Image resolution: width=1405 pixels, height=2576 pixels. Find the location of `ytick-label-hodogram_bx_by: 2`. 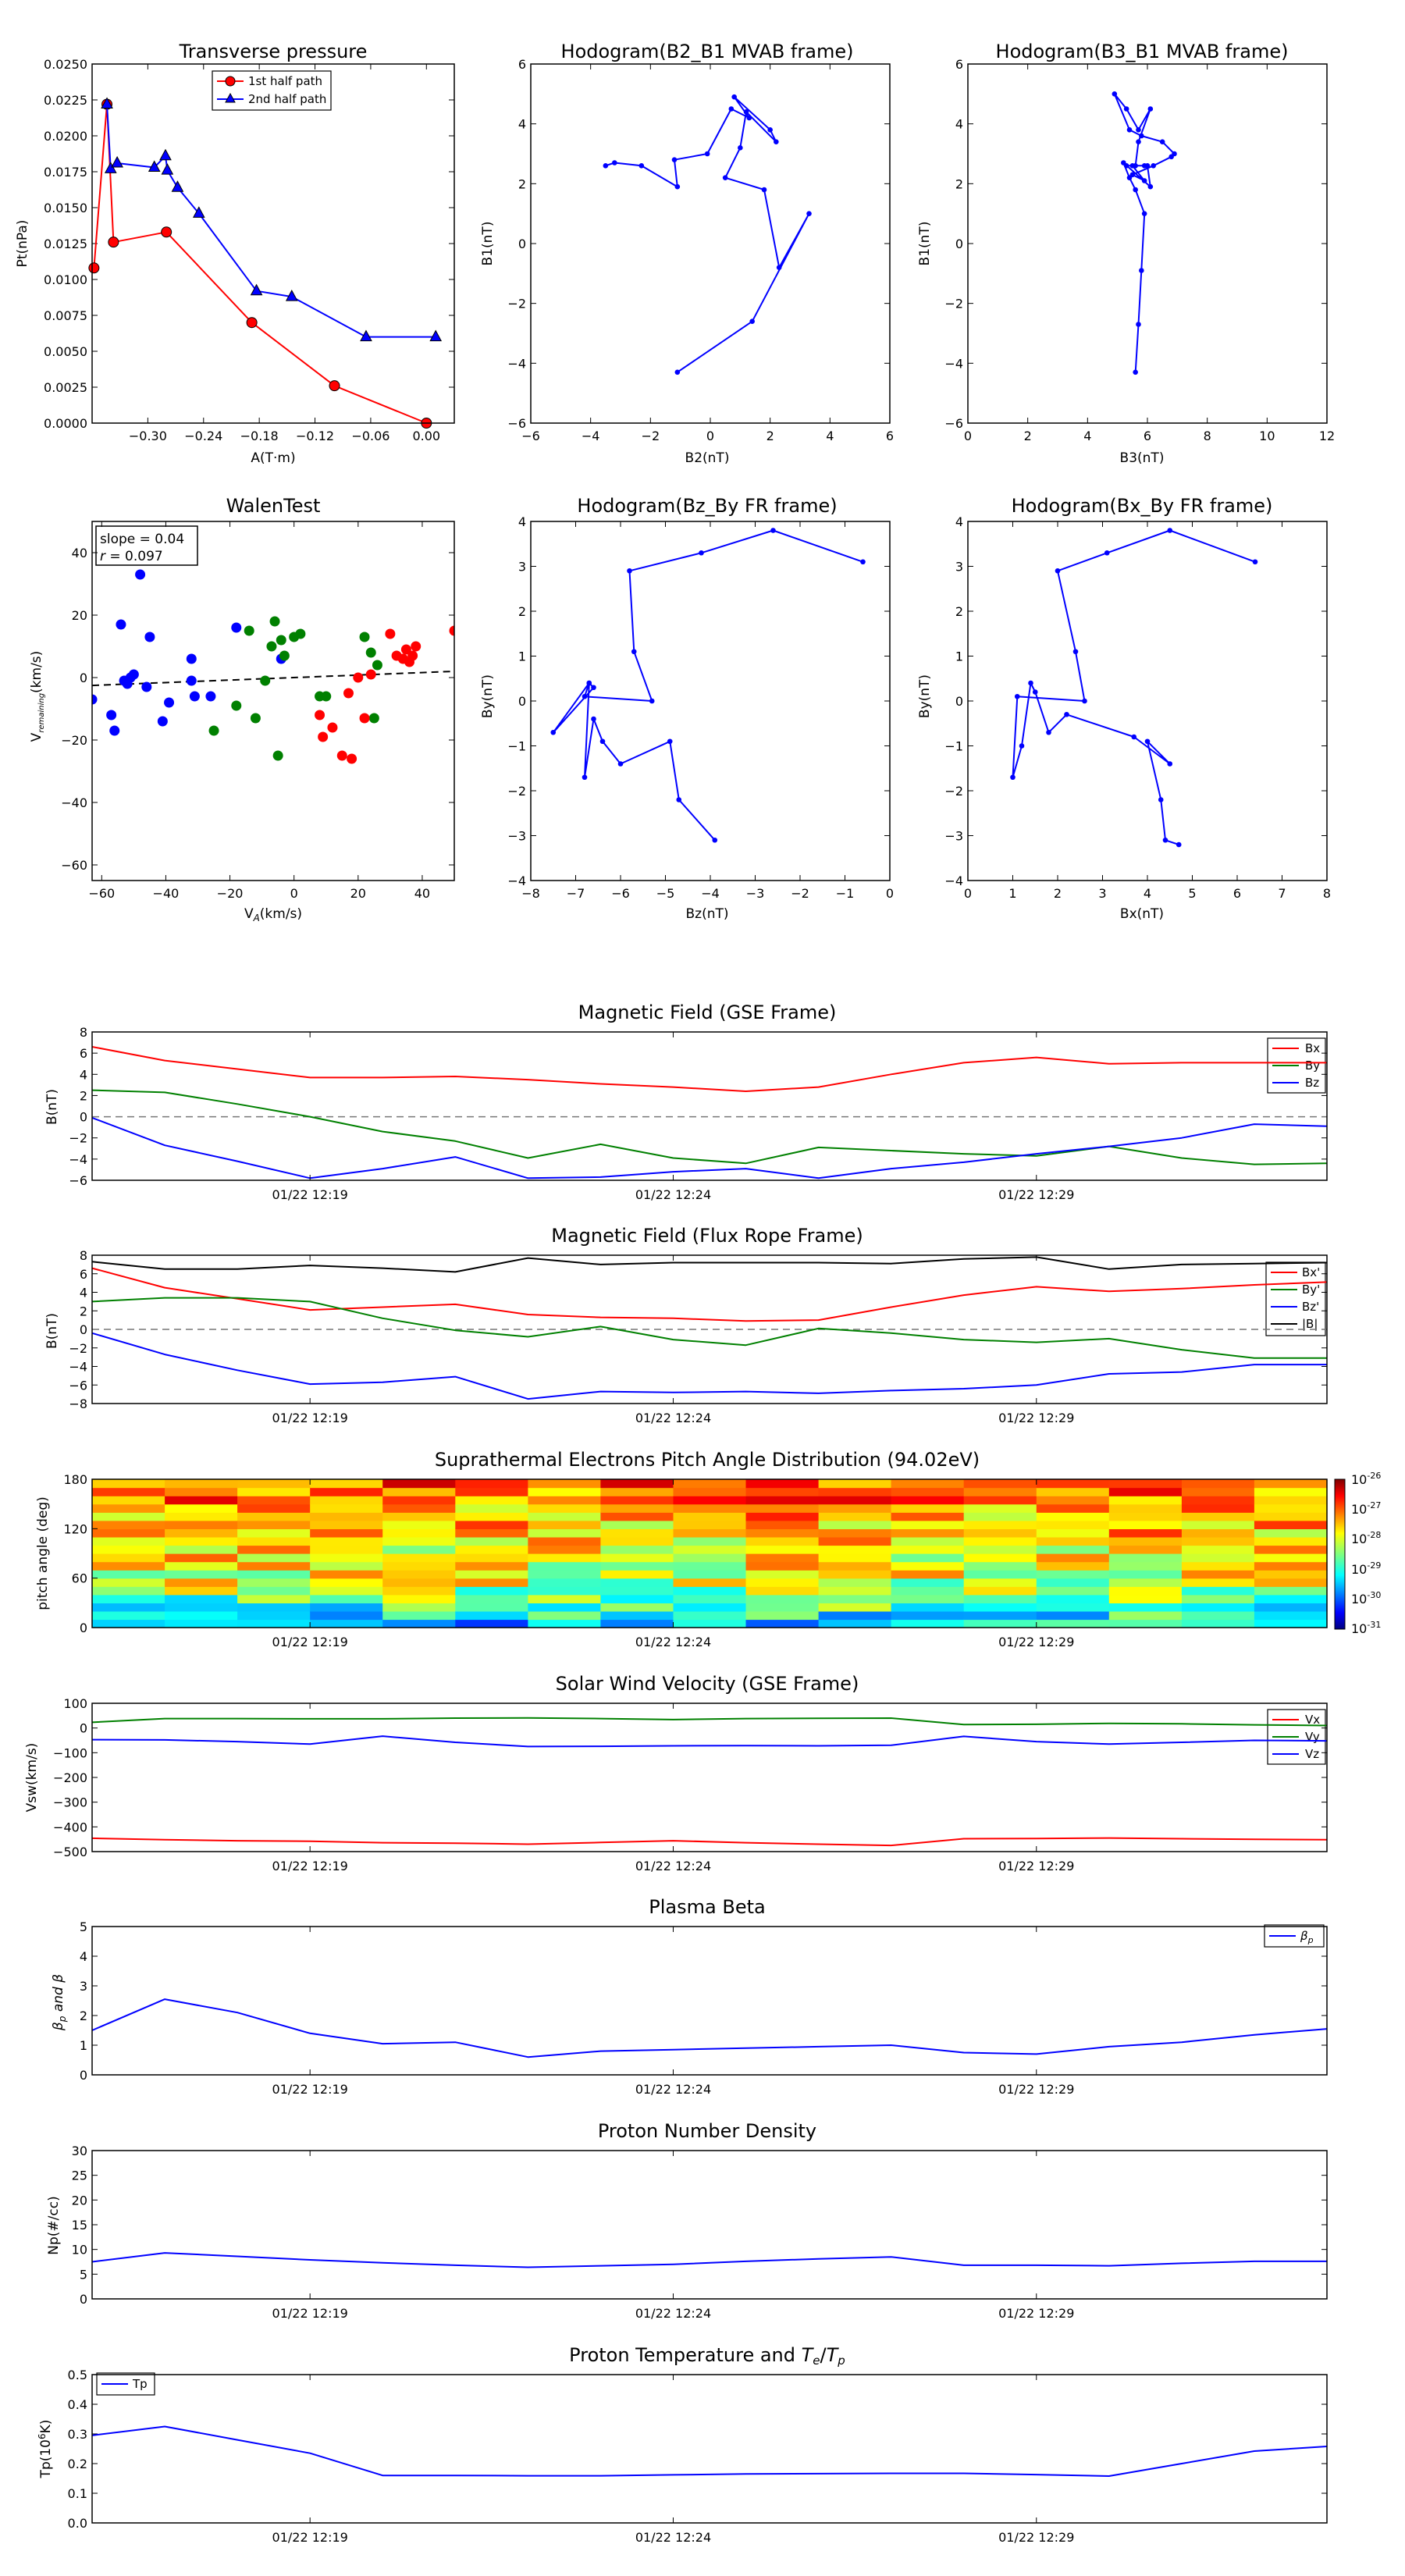

ytick-label-hodogram_bx_by: 2 is located at coordinates (959, 611).